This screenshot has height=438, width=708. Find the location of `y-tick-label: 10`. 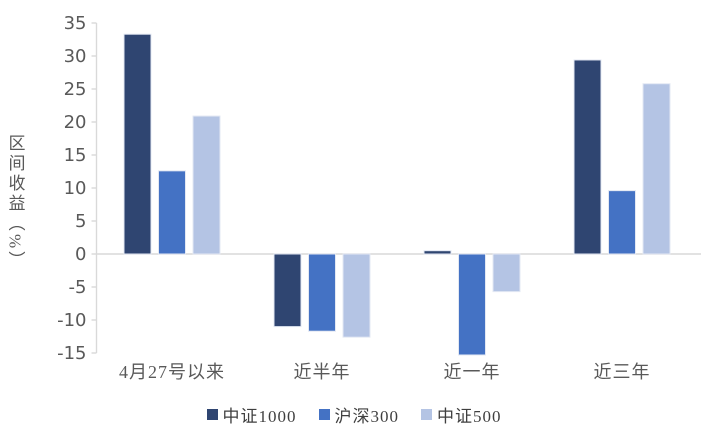

y-tick-label: 10 is located at coordinates (75, 188).